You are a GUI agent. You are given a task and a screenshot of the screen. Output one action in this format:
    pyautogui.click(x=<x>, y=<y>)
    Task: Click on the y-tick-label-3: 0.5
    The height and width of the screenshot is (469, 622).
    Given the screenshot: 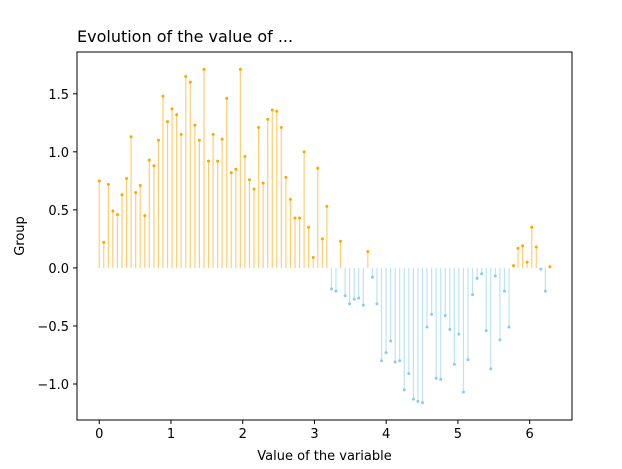 What is the action you would take?
    pyautogui.click(x=58, y=211)
    